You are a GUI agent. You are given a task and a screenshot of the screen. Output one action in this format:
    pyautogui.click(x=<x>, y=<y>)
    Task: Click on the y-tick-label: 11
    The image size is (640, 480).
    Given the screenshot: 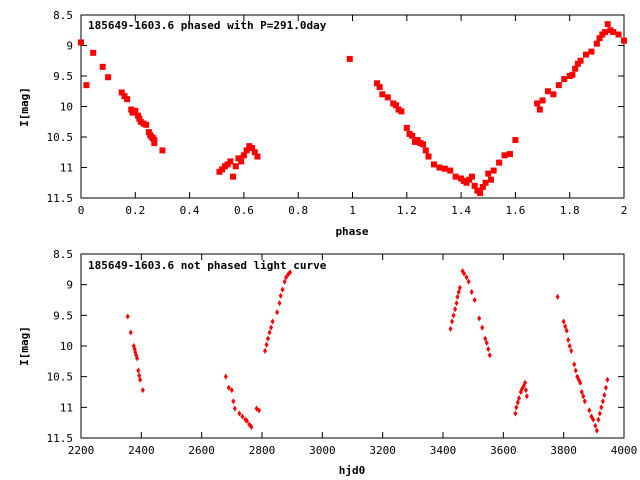 What is the action you would take?
    pyautogui.click(x=66, y=168)
    